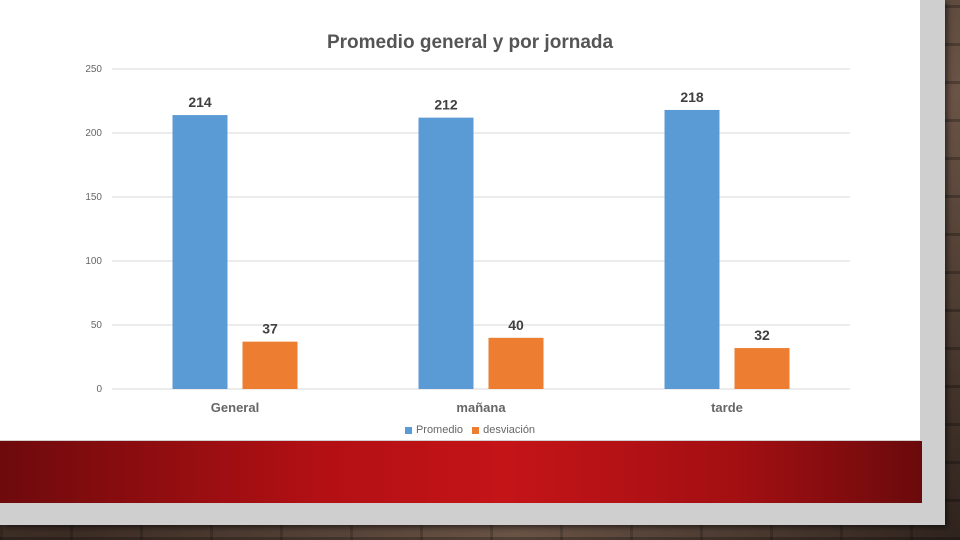 This screenshot has width=960, height=540. What do you see at coordinates (200, 102) in the screenshot?
I see `data-label: 214` at bounding box center [200, 102].